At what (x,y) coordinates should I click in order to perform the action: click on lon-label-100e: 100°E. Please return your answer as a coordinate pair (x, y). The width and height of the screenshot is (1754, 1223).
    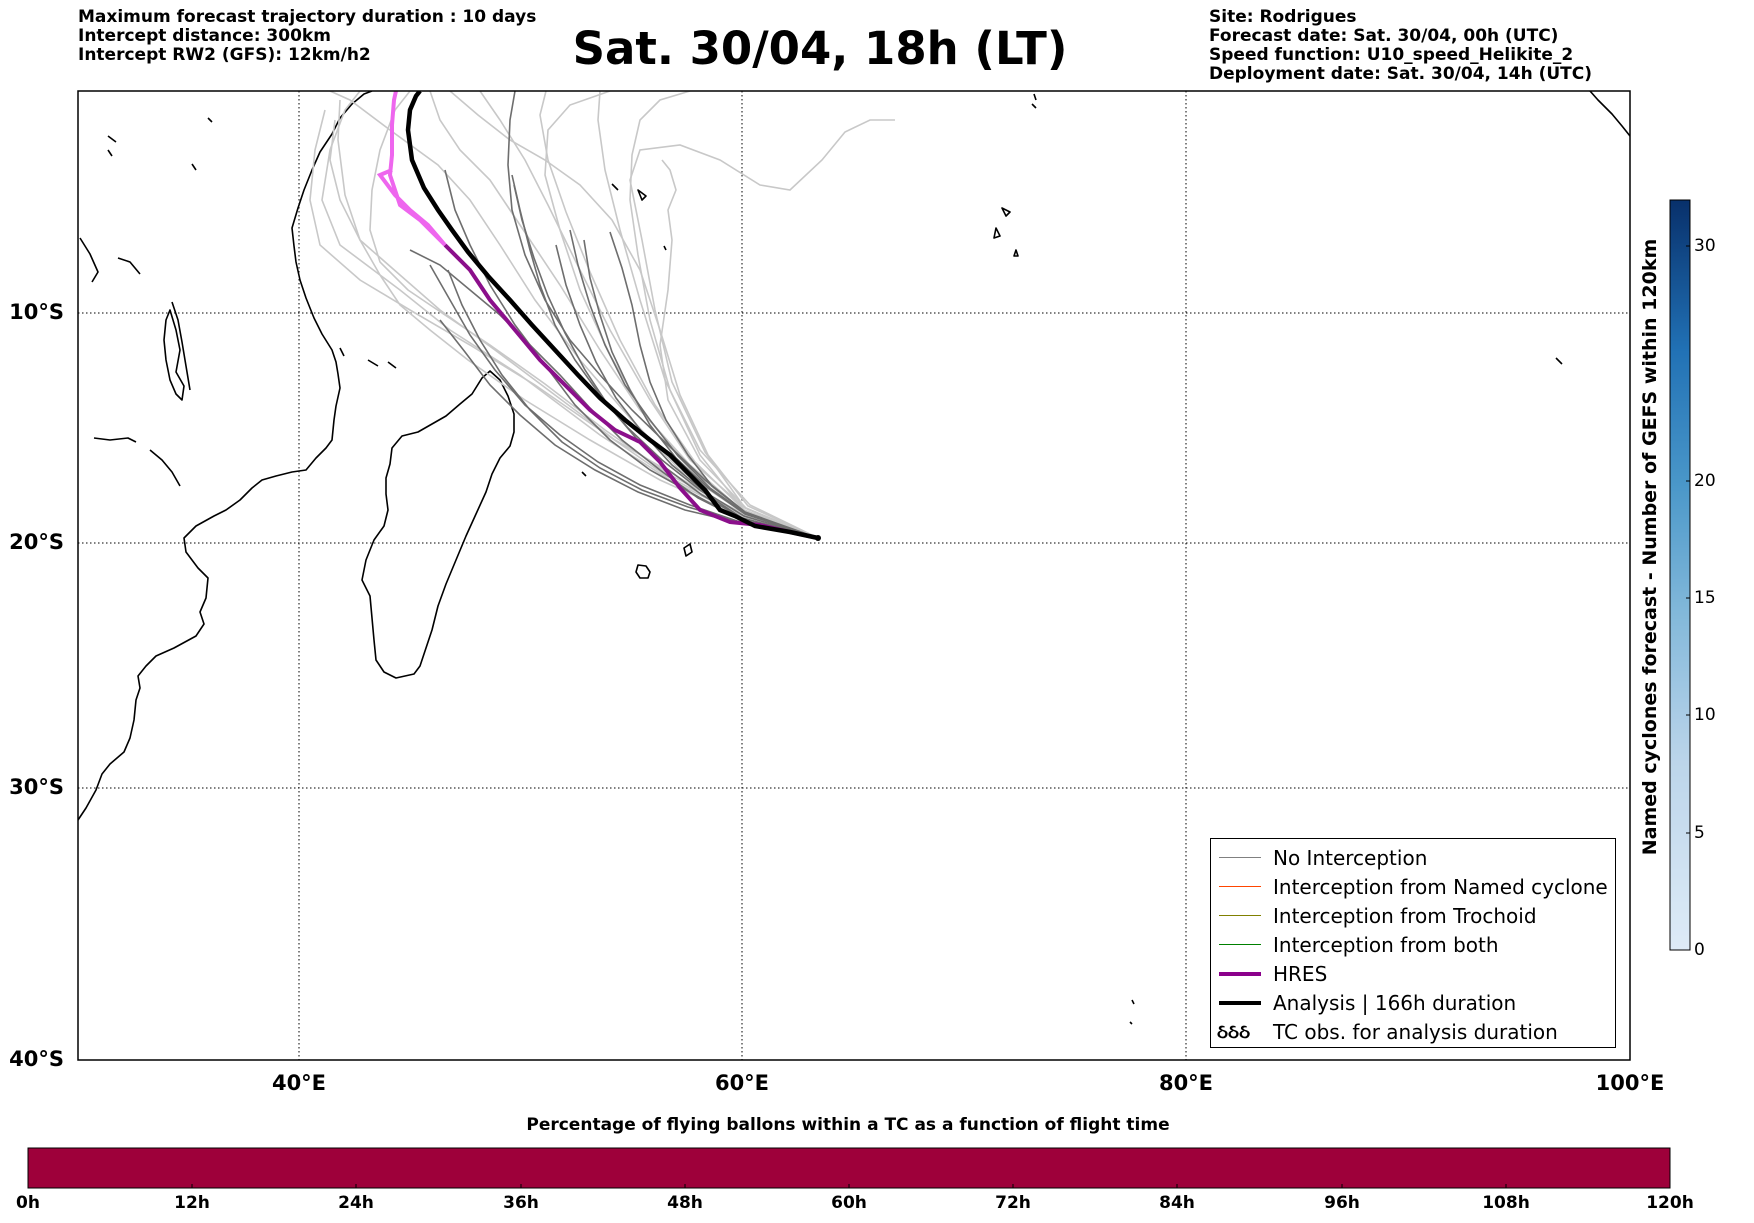
    Looking at the image, I should click on (1630, 1083).